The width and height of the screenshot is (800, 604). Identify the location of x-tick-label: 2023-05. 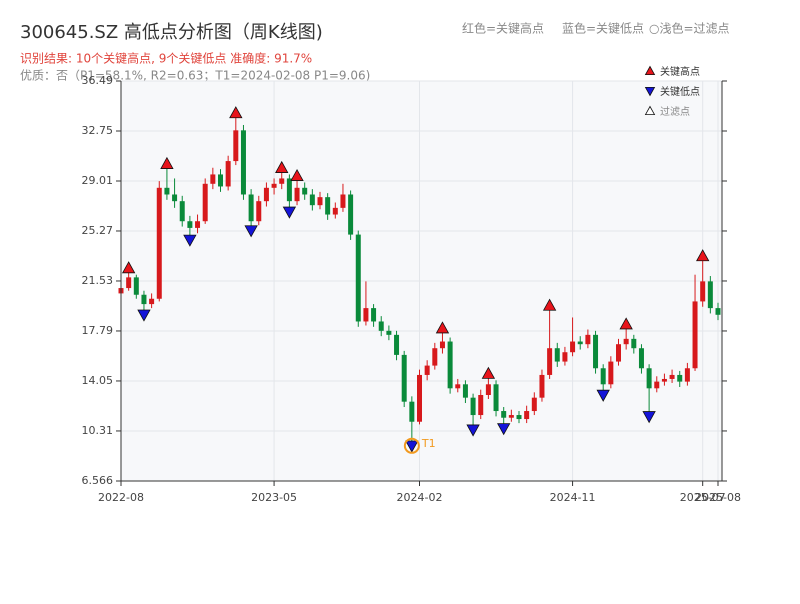
(274, 497).